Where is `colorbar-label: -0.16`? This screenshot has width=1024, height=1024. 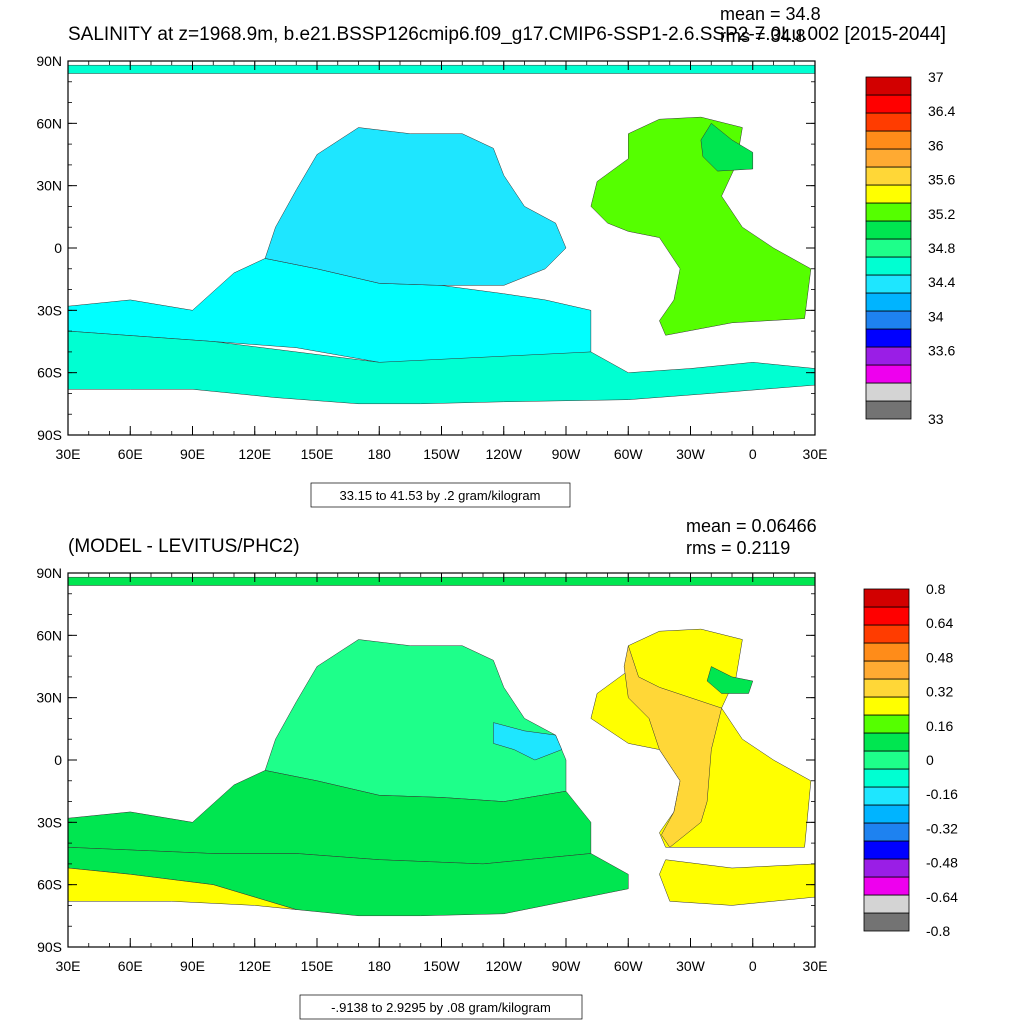 colorbar-label: -0.16 is located at coordinates (942, 794).